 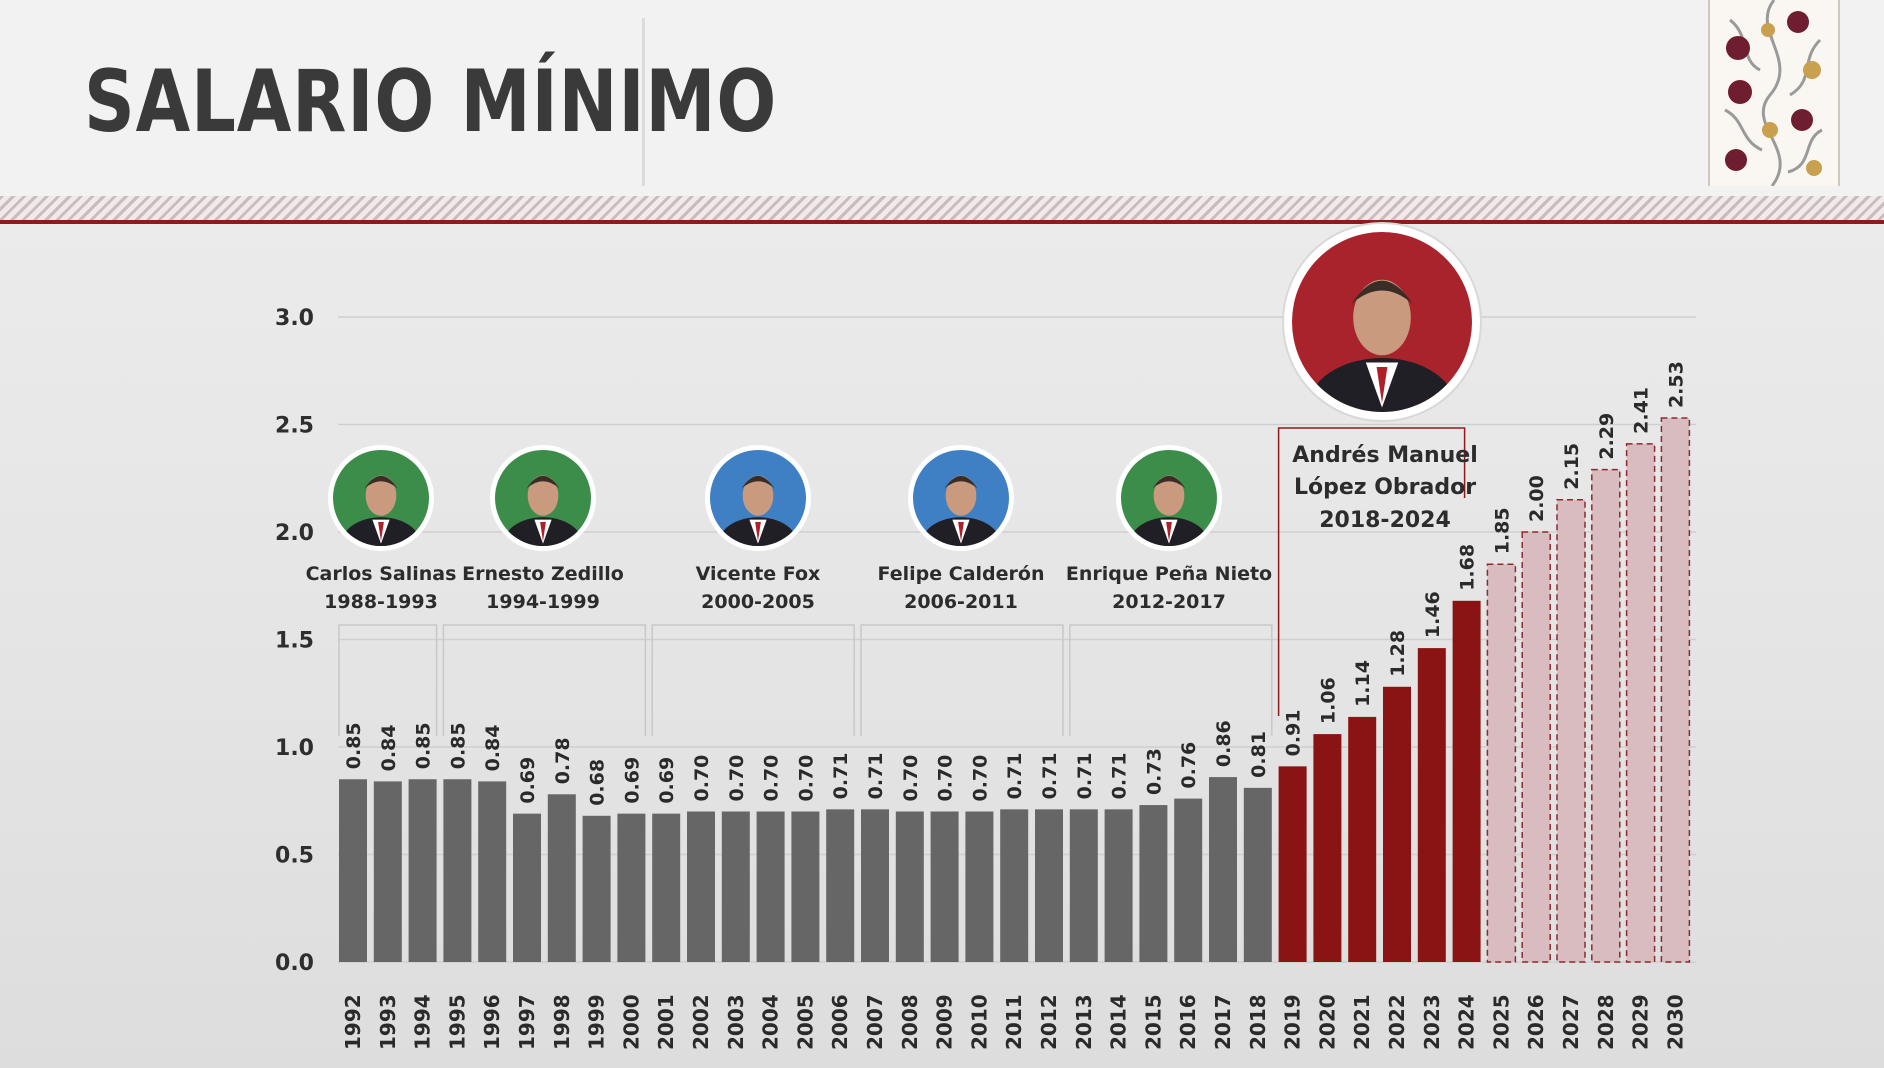 What do you see at coordinates (1607, 436) in the screenshot?
I see `value-label: 2.29` at bounding box center [1607, 436].